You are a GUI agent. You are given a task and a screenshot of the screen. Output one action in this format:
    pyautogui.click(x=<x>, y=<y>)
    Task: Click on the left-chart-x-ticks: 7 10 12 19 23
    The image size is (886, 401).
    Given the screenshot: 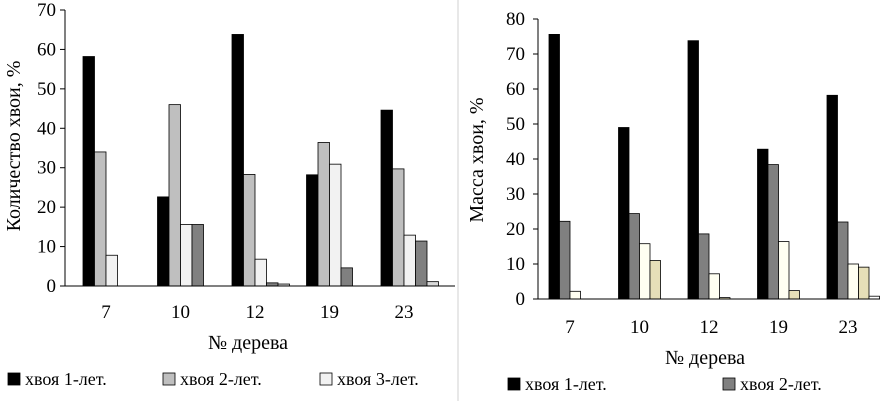 What is the action you would take?
    pyautogui.click(x=257, y=312)
    